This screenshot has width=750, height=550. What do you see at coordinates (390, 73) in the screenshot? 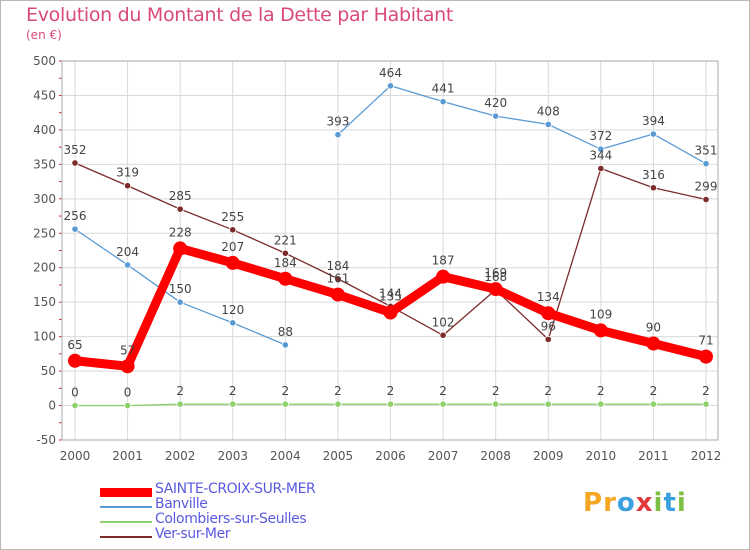
I see `data-label: 464` at bounding box center [390, 73].